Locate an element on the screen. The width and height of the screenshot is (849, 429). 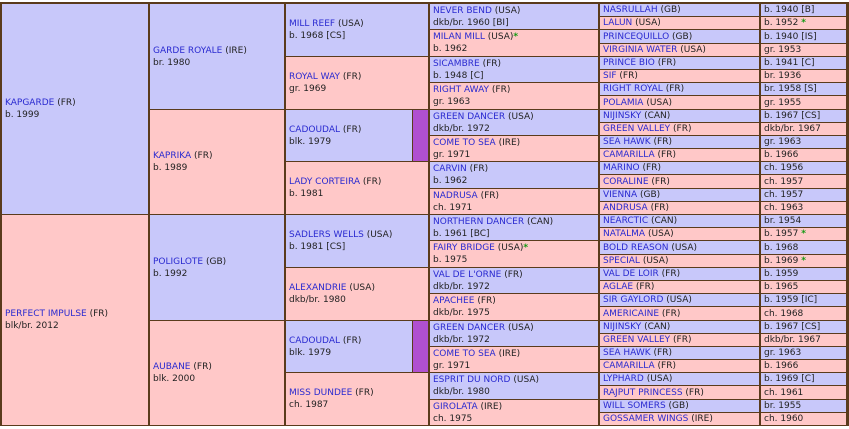
horse-name: MILL REEF is located at coordinates (312, 24).